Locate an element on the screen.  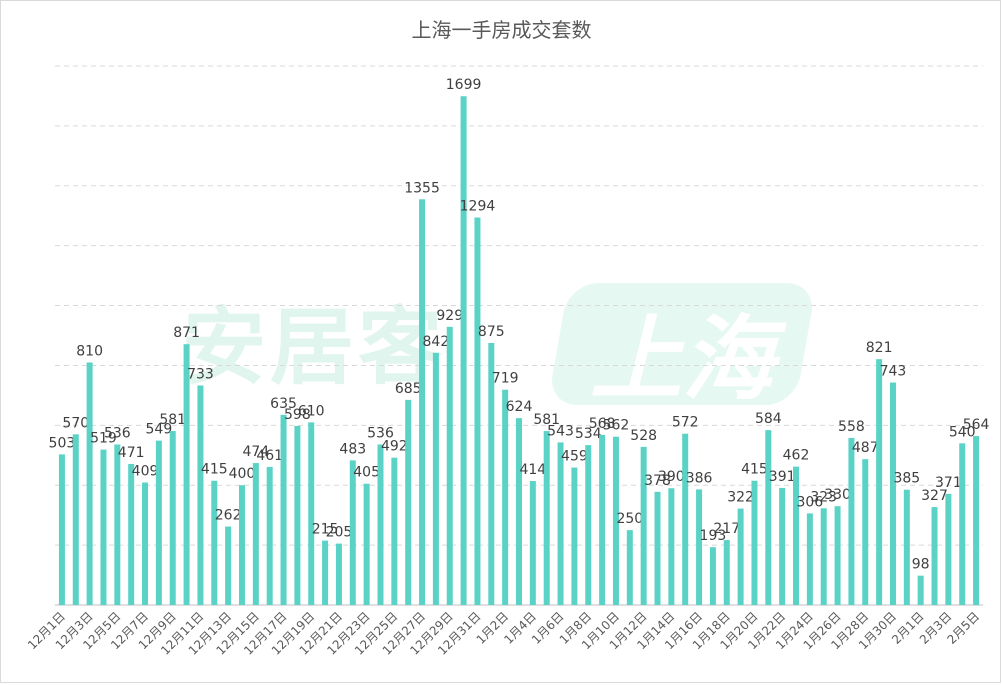
data-label: 459 is located at coordinates (574, 457).